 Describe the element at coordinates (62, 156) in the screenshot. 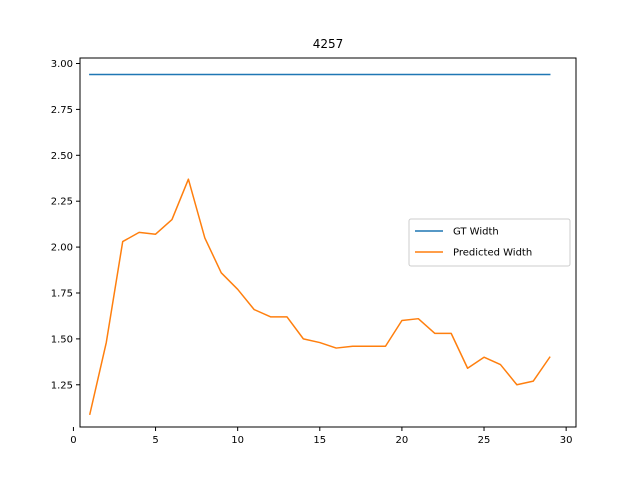

I see `y-tick-label: 2.50` at that location.